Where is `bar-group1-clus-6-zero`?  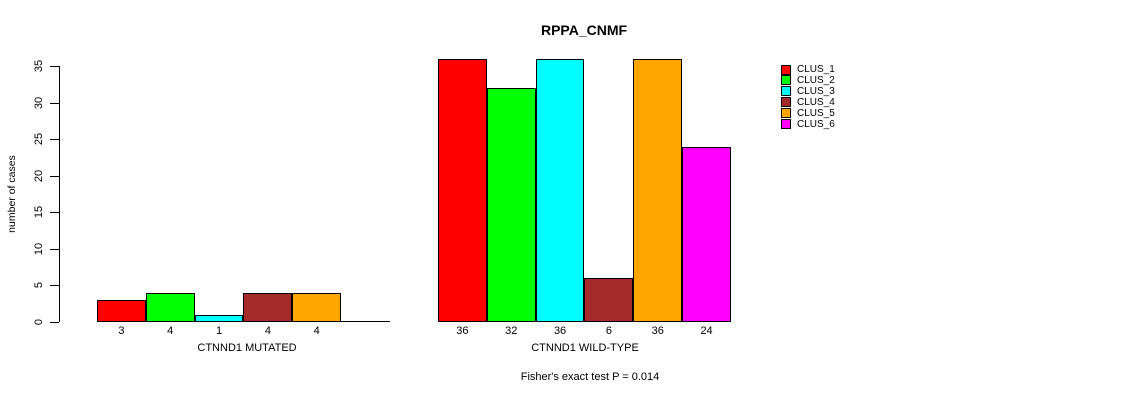
bar-group1-clus-6-zero is located at coordinates (365, 321).